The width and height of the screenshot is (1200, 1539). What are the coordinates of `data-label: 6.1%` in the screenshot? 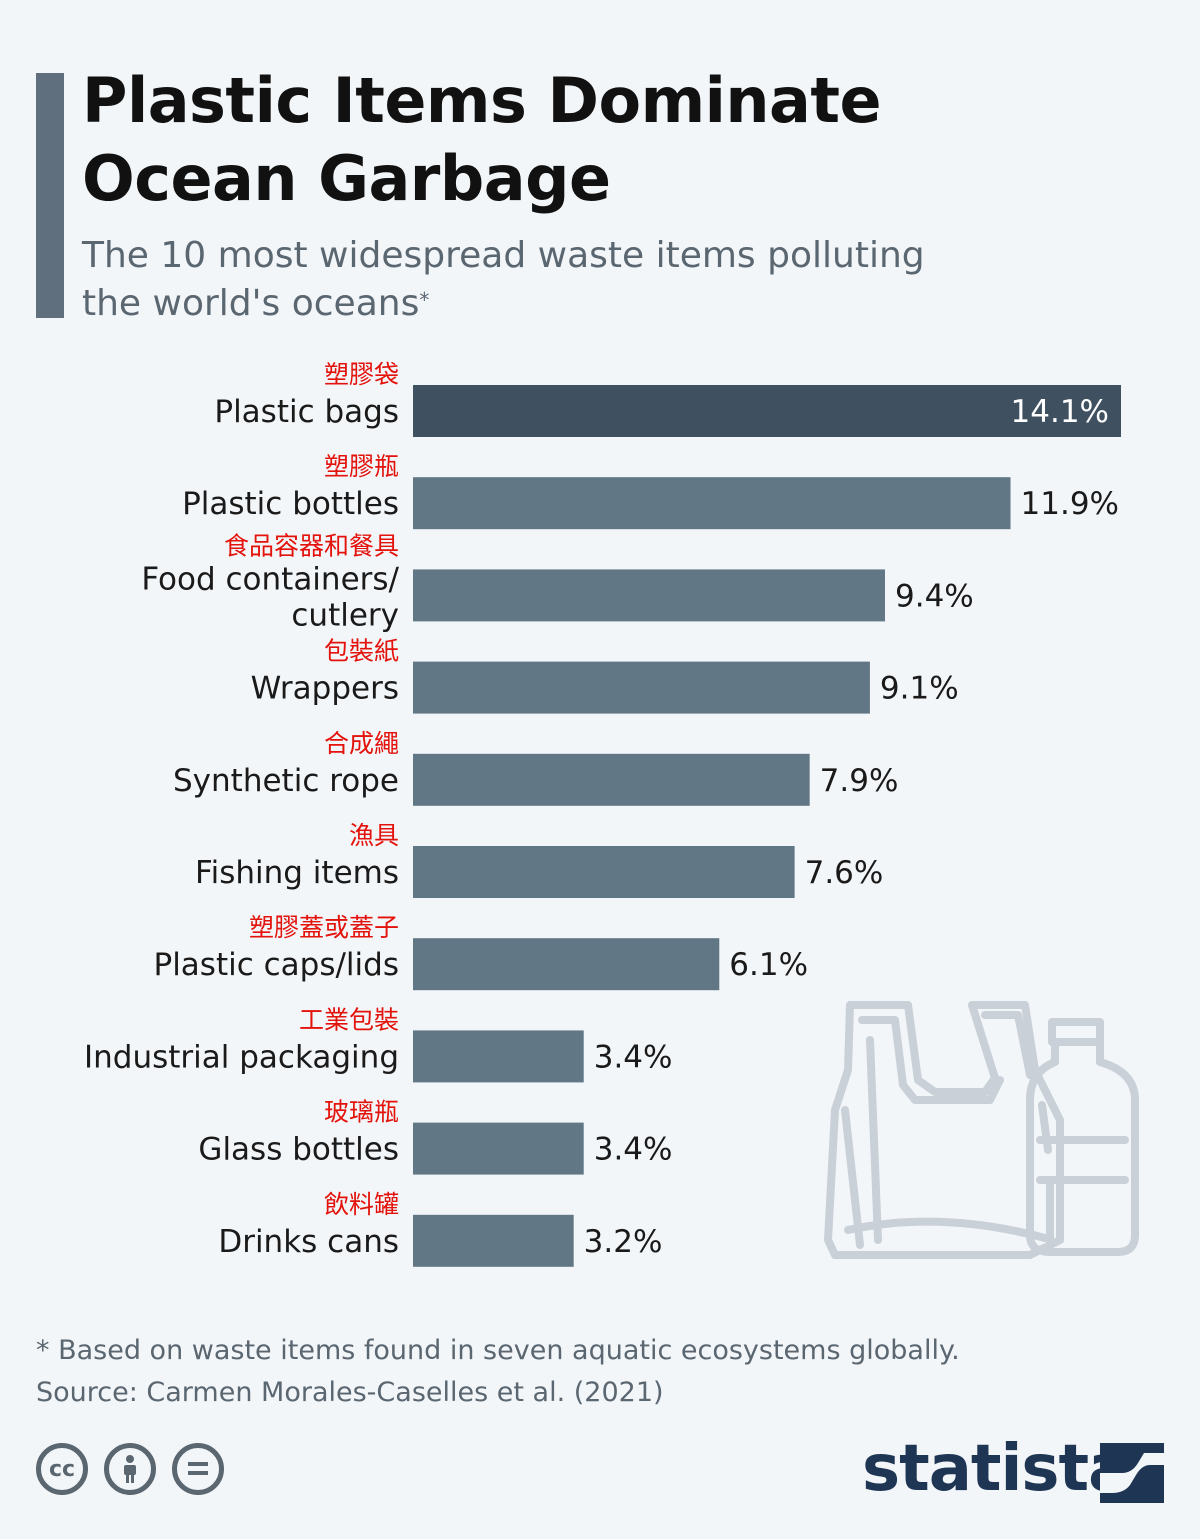 It's located at (768, 965).